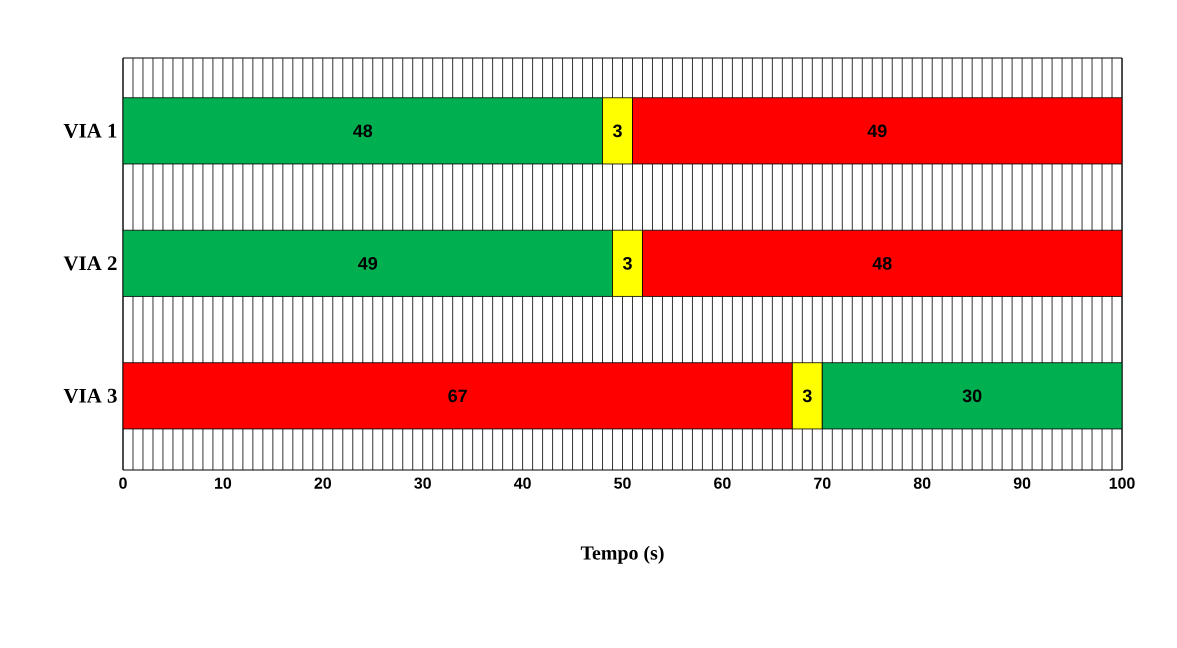  I want to click on x-tick-label: 10, so click(223, 483).